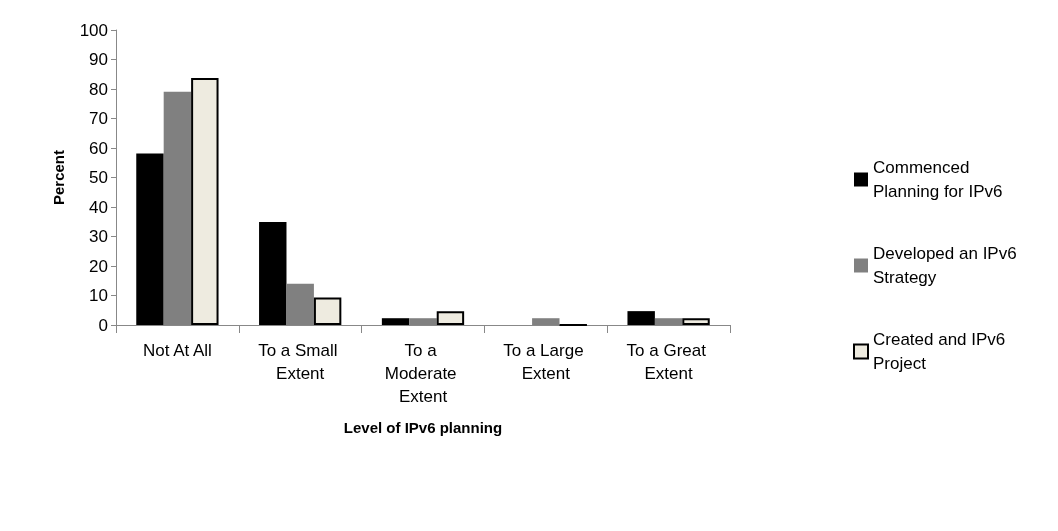  What do you see at coordinates (98, 177) in the screenshot?
I see `y-tick-label: 50` at bounding box center [98, 177].